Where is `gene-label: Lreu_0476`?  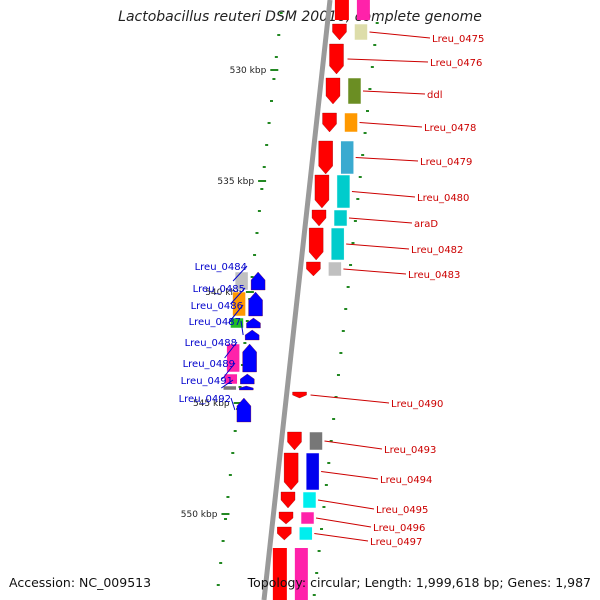 gene-label: Lreu_0476 is located at coordinates (456, 63).